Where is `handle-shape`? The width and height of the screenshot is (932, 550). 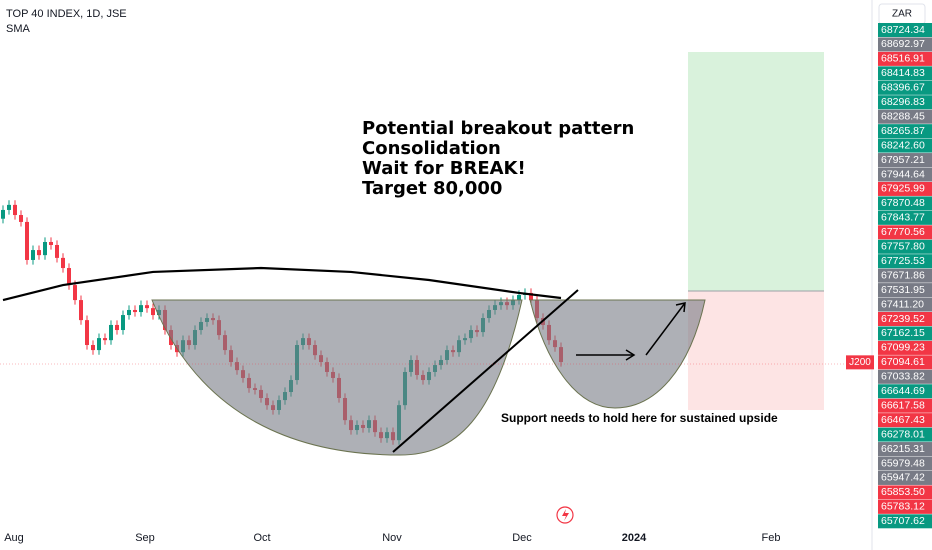
handle-shape is located at coordinates (617, 354).